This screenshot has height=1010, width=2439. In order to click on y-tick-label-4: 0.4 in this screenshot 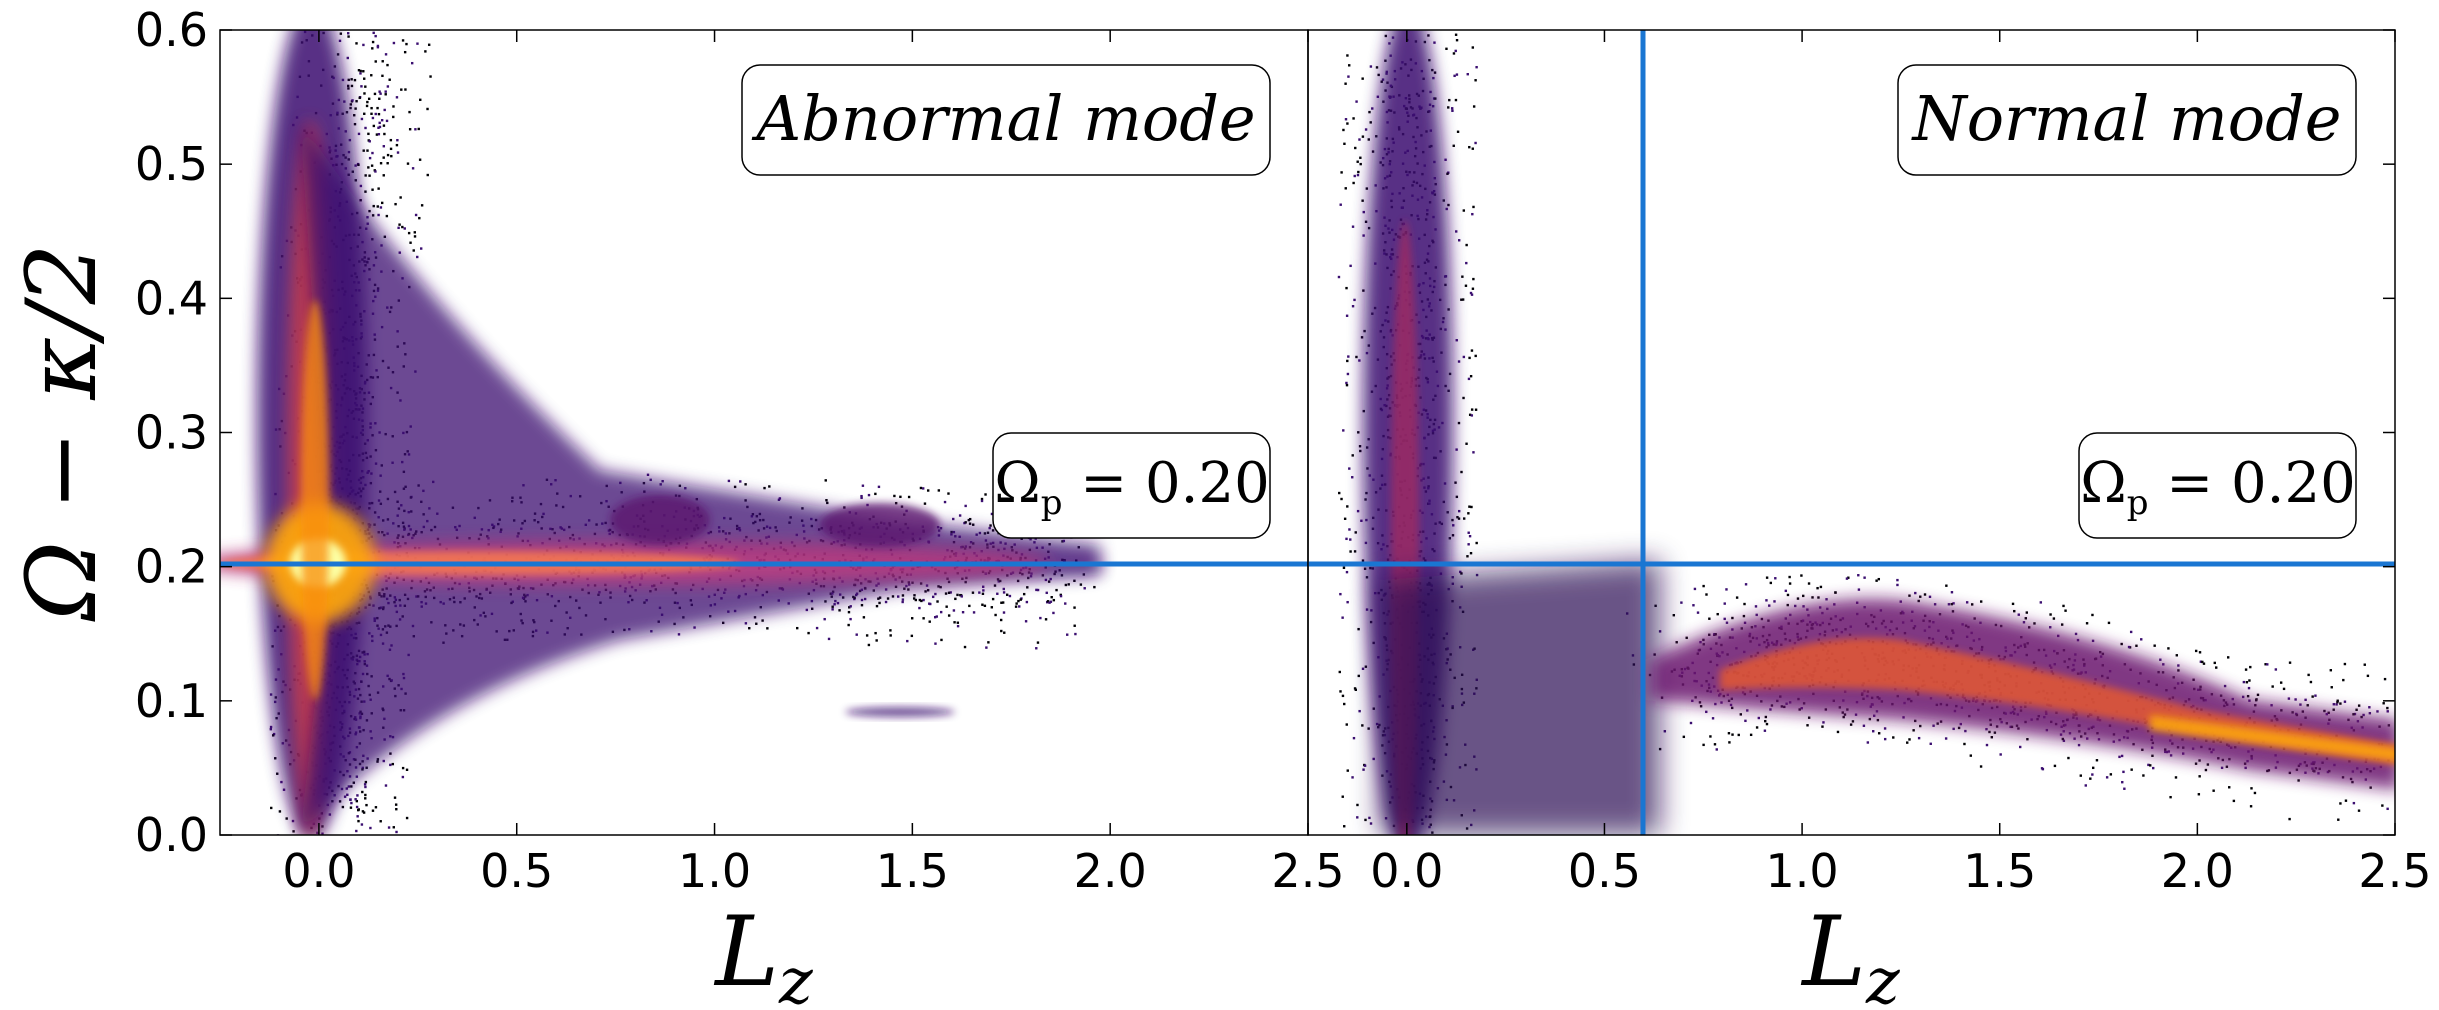, I will do `click(171, 298)`.